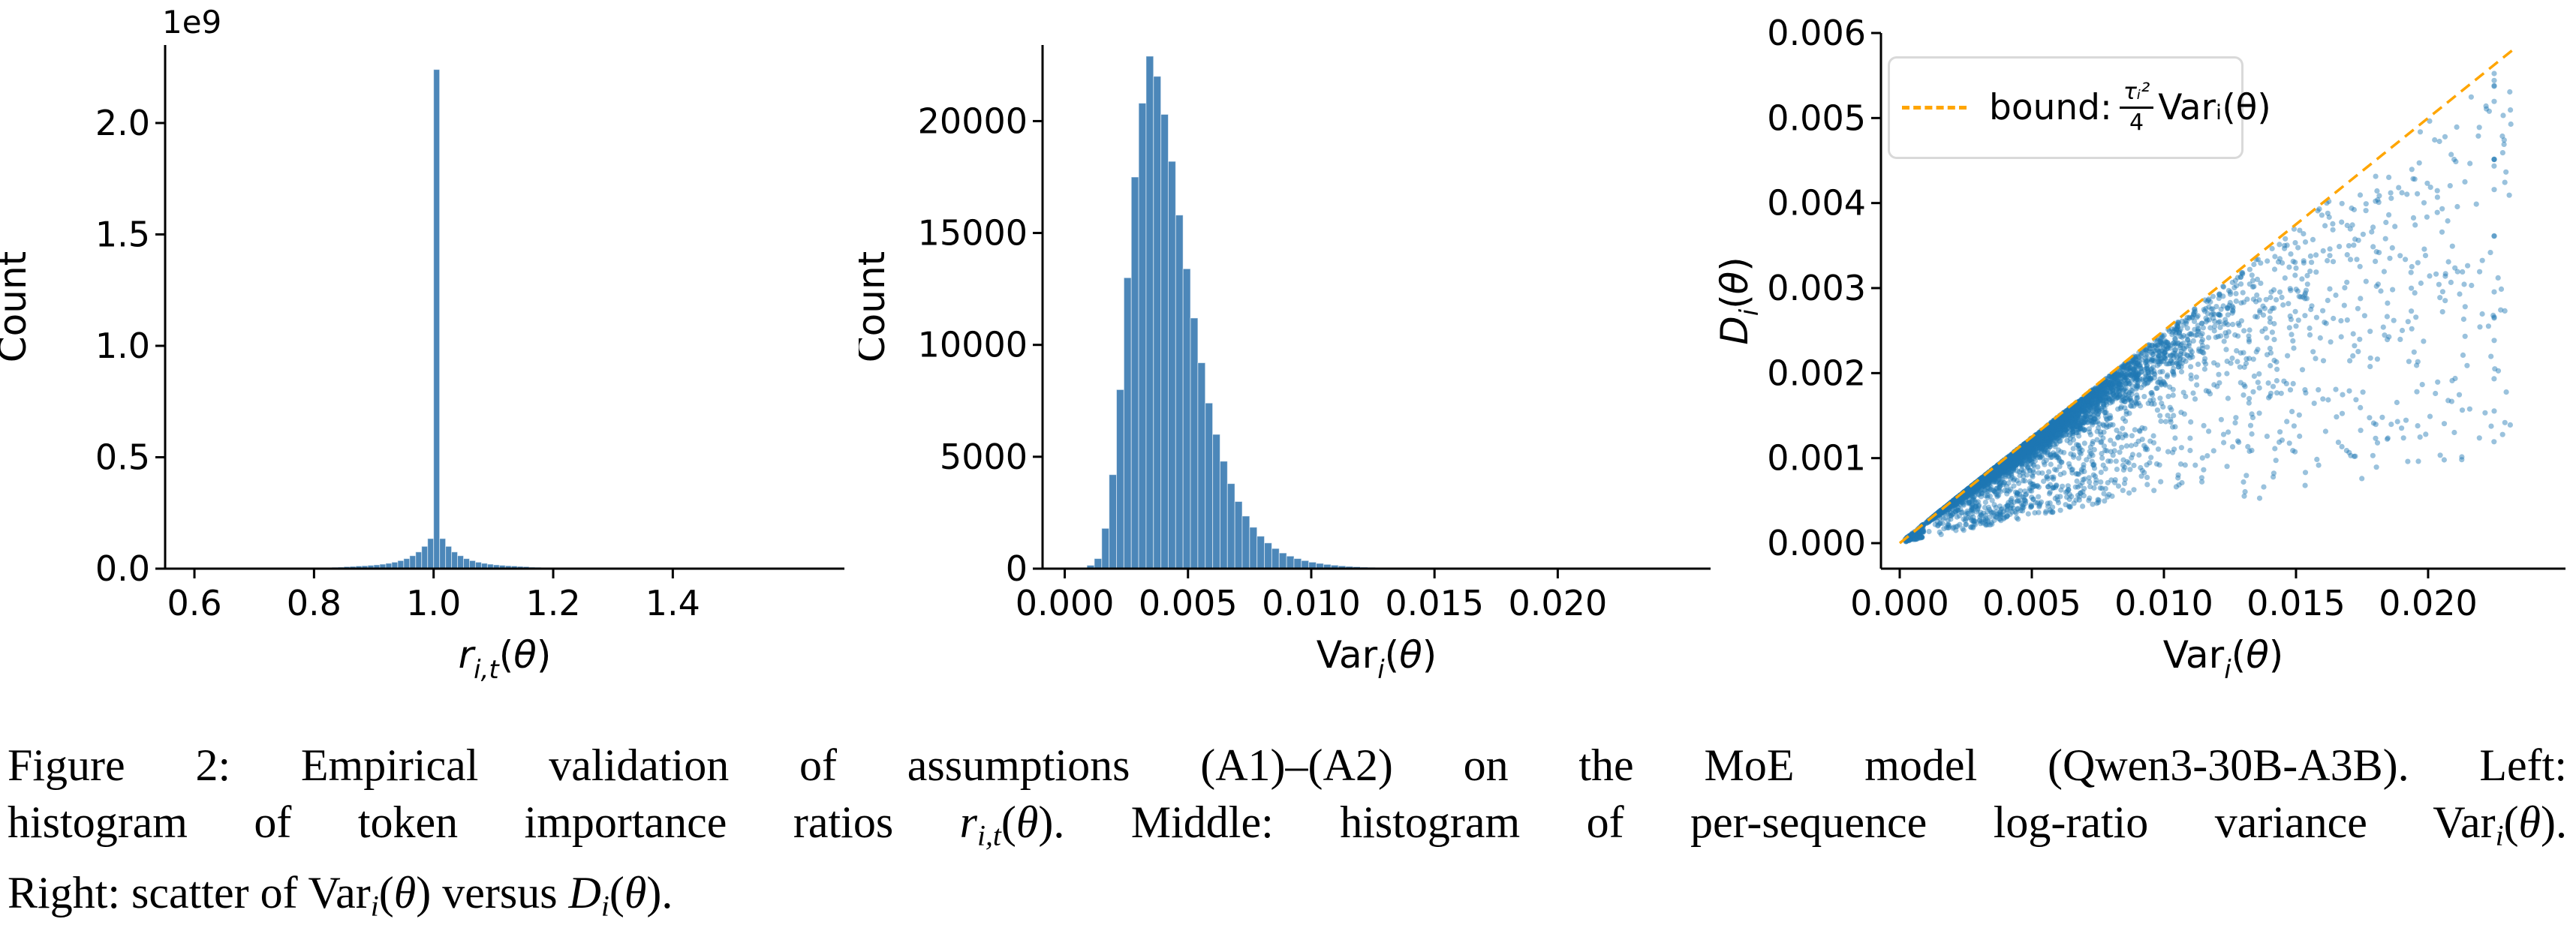 This screenshot has height=934, width=2576. I want to click on x-axis-label: Vari(θ), so click(2223, 659).